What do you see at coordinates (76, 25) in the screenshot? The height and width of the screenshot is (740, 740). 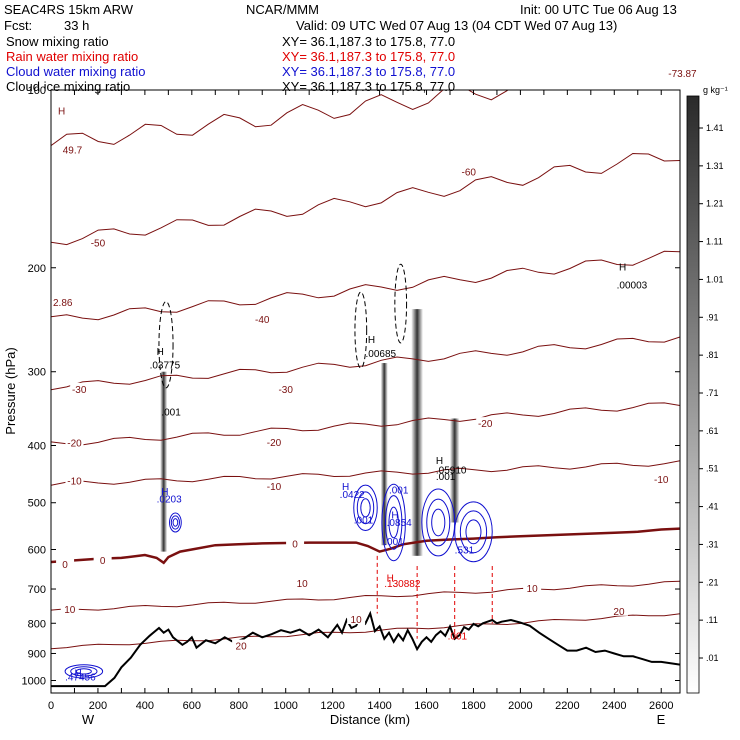 I see `fcst-value: 33 h` at bounding box center [76, 25].